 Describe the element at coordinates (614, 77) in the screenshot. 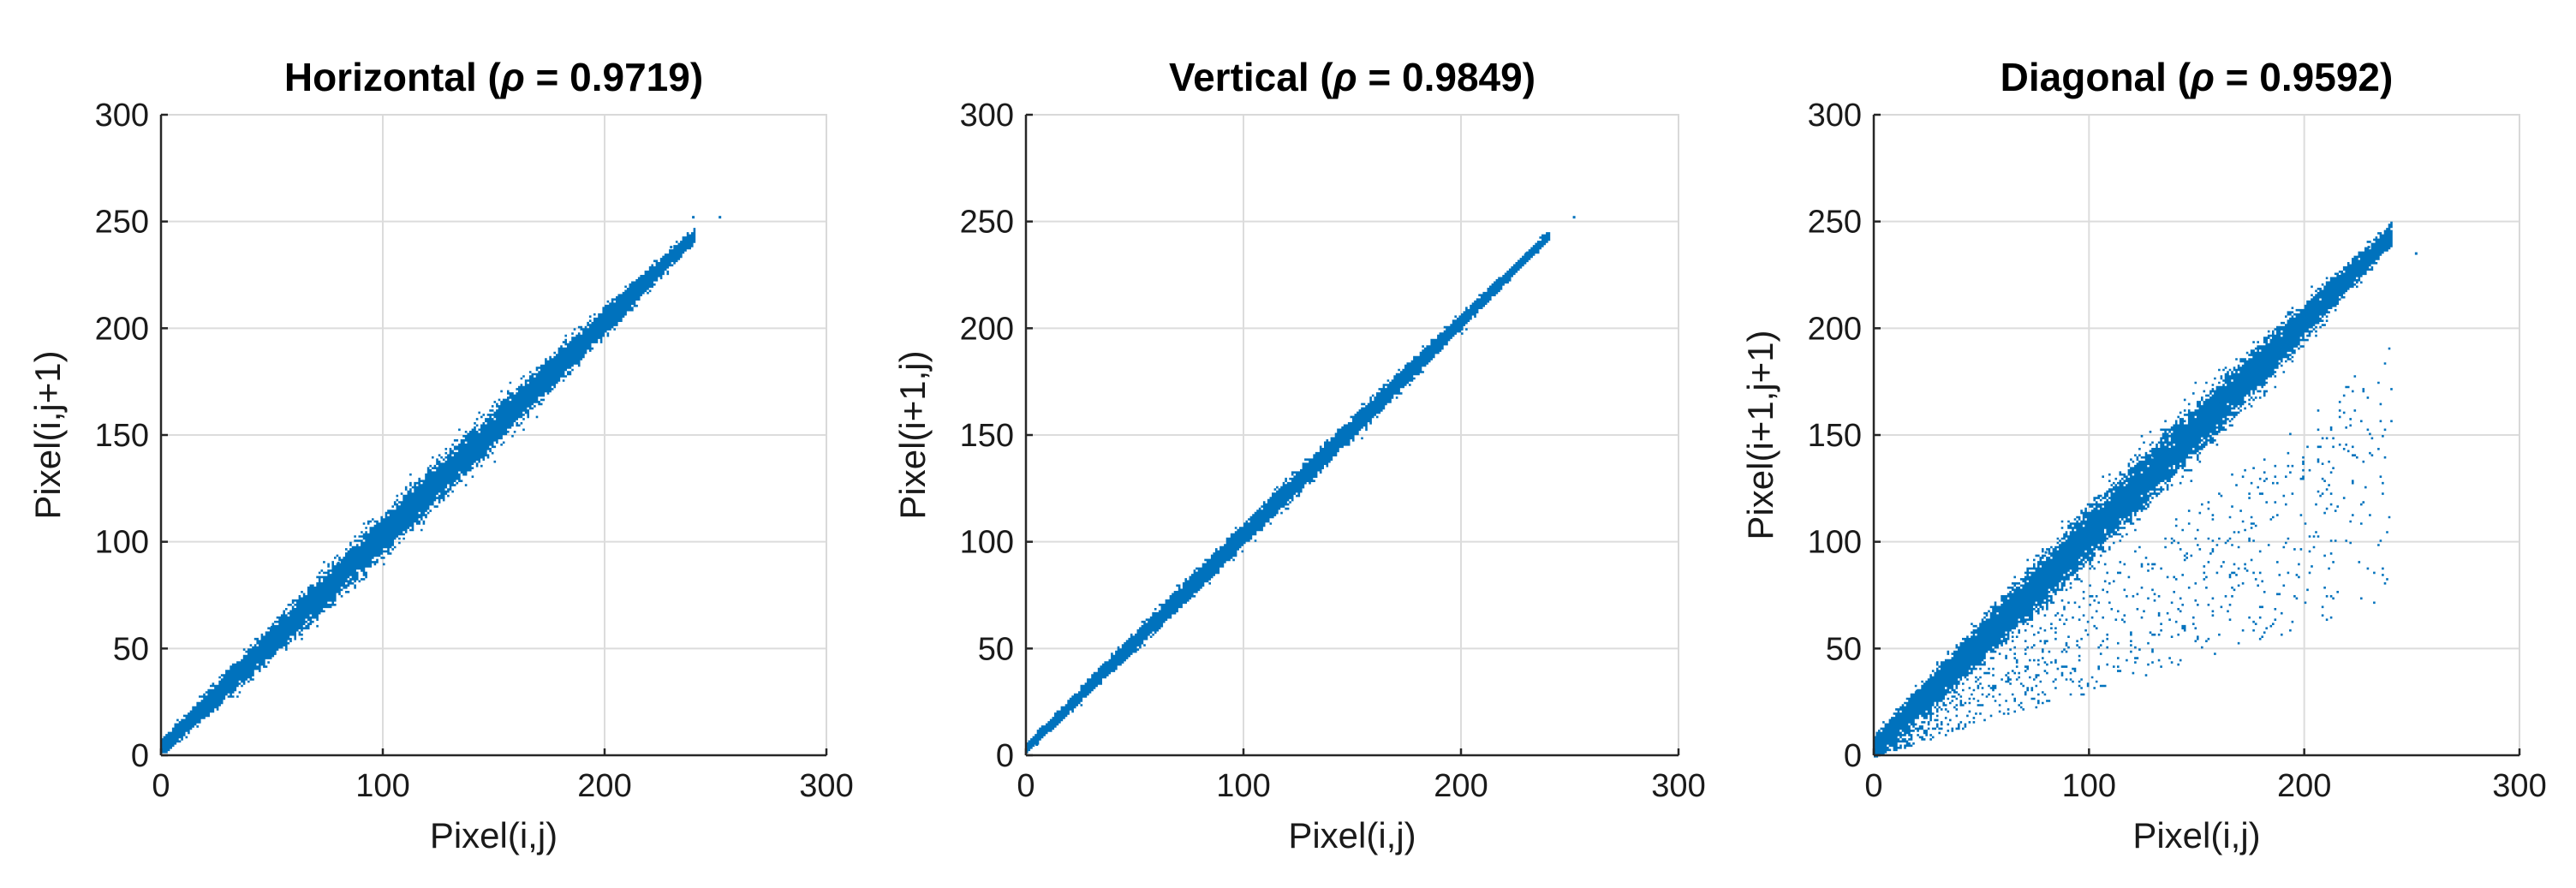

I see `chart-title-value: = 0.9719)` at that location.